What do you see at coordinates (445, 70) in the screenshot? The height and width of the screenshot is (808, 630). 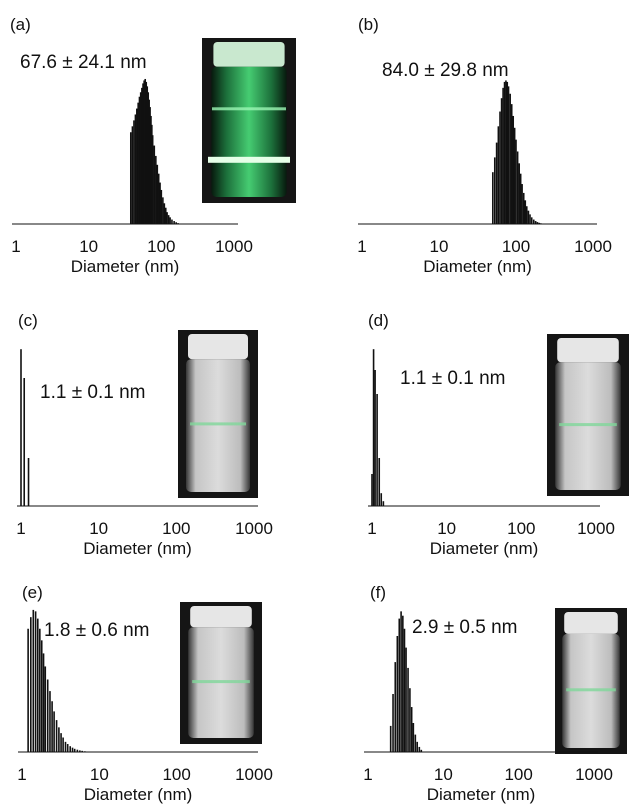 I see `size-annotation: 84.0 ± 29.8 nm` at bounding box center [445, 70].